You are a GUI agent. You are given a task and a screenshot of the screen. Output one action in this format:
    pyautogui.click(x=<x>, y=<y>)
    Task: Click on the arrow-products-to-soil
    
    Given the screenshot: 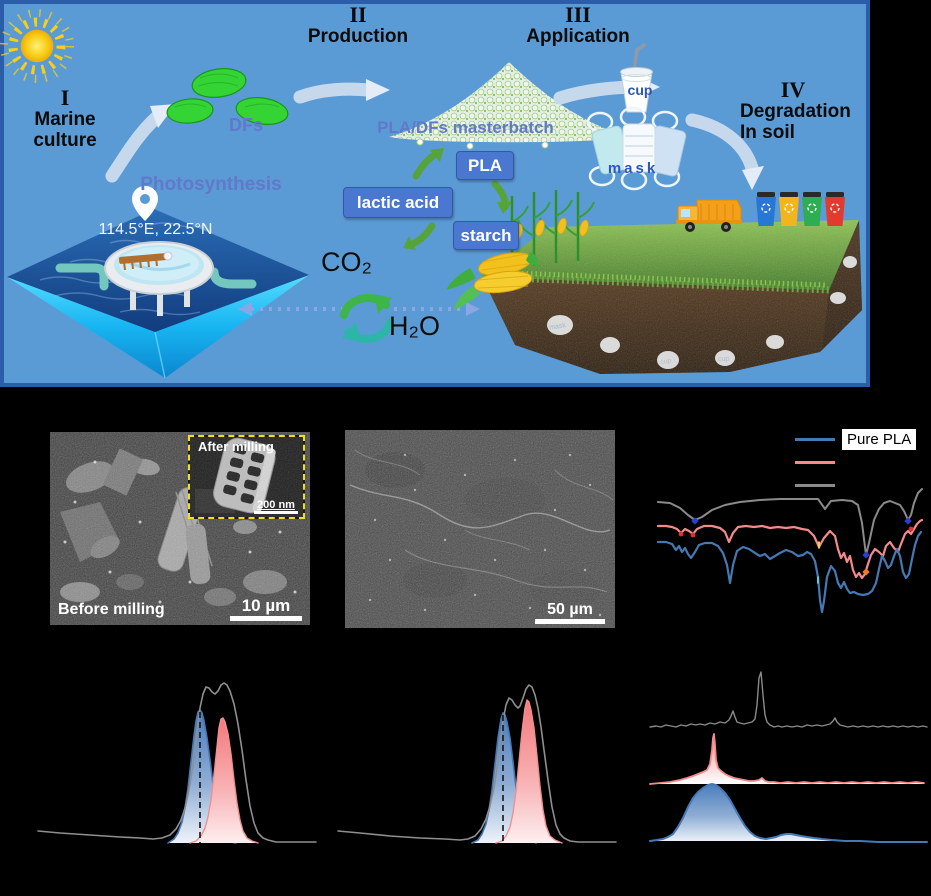 What is the action you would take?
    pyautogui.click(x=724, y=151)
    